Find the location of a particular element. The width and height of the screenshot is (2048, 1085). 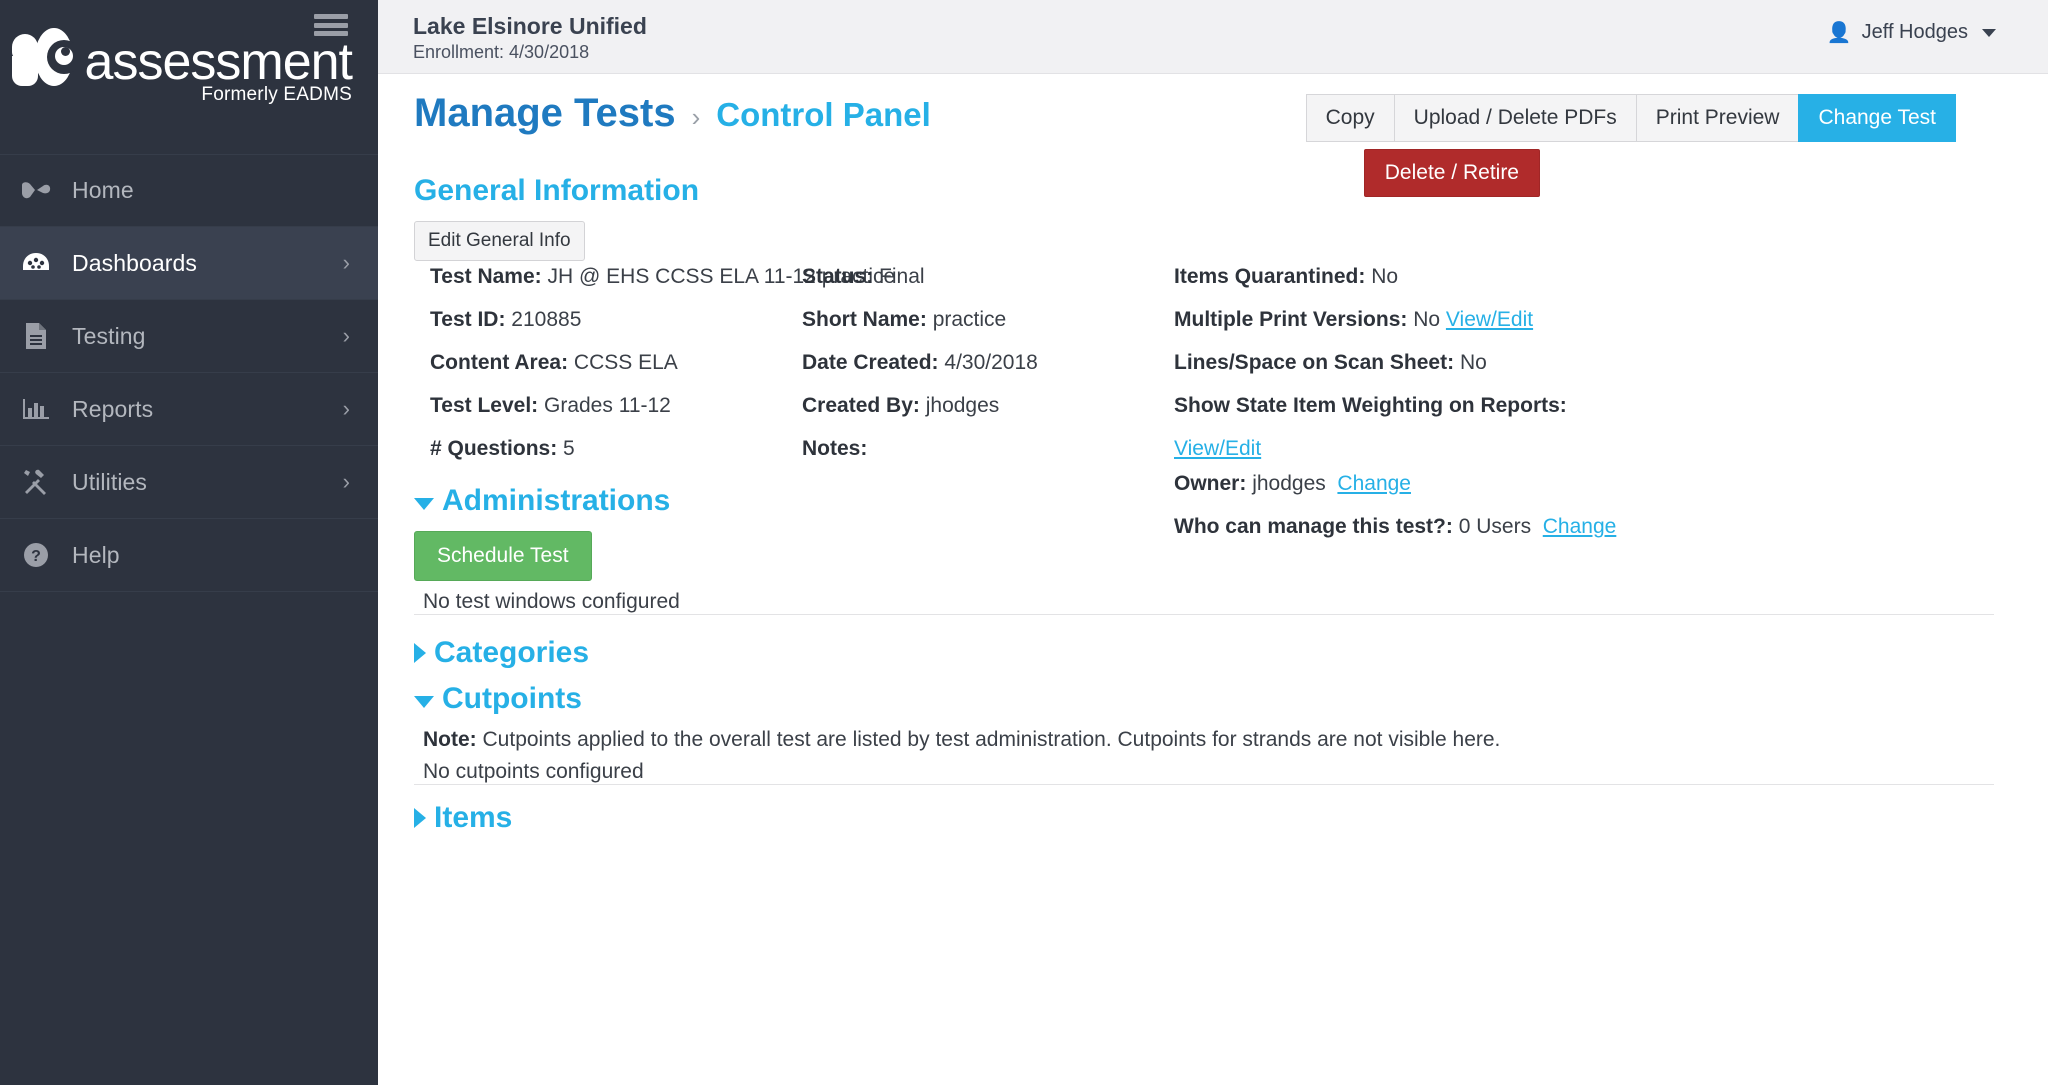

io-eye-logo-circle-icon is located at coordinates (57, 57).